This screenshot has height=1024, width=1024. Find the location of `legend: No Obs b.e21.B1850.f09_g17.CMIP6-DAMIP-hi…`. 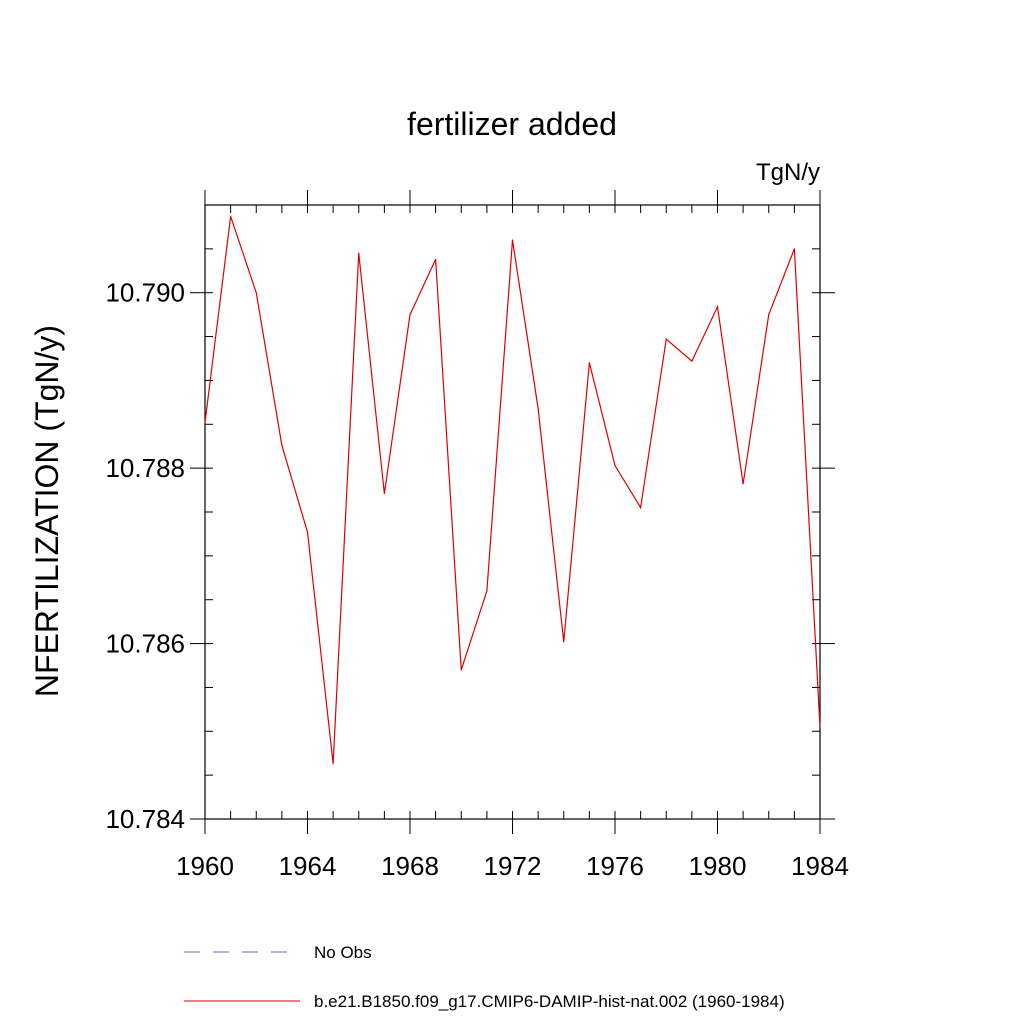

legend: No Obs b.e21.B1850.f09_g17.CMIP6-DAMIP-hi… is located at coordinates (484, 977).